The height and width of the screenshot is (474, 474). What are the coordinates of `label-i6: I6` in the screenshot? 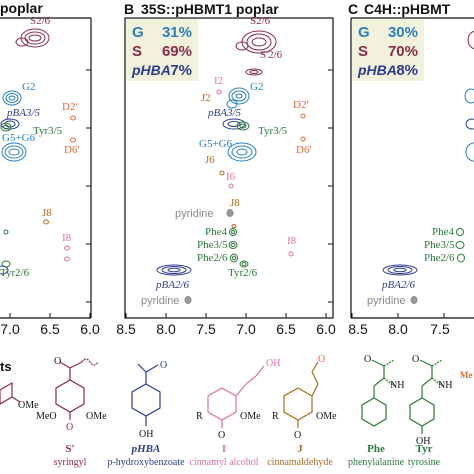 It's located at (231, 177).